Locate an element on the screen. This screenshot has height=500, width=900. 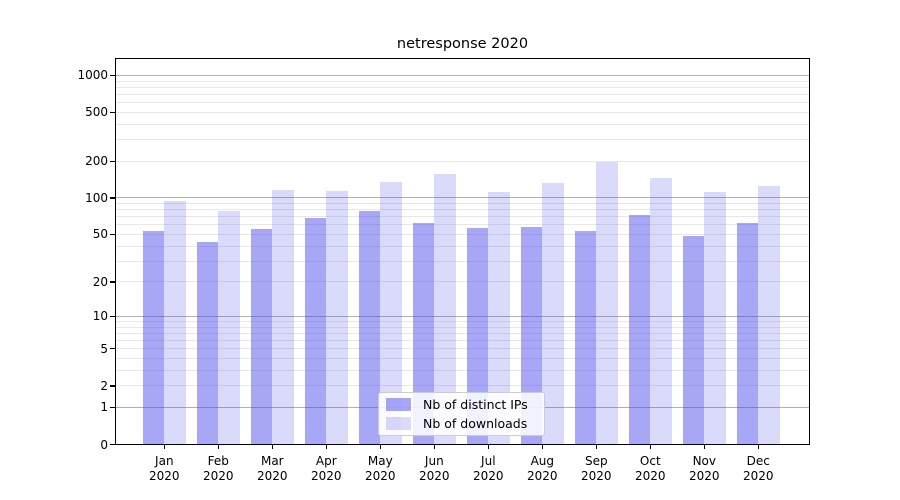
x-tick-label-aug: Aug 2020 is located at coordinates (542, 469).